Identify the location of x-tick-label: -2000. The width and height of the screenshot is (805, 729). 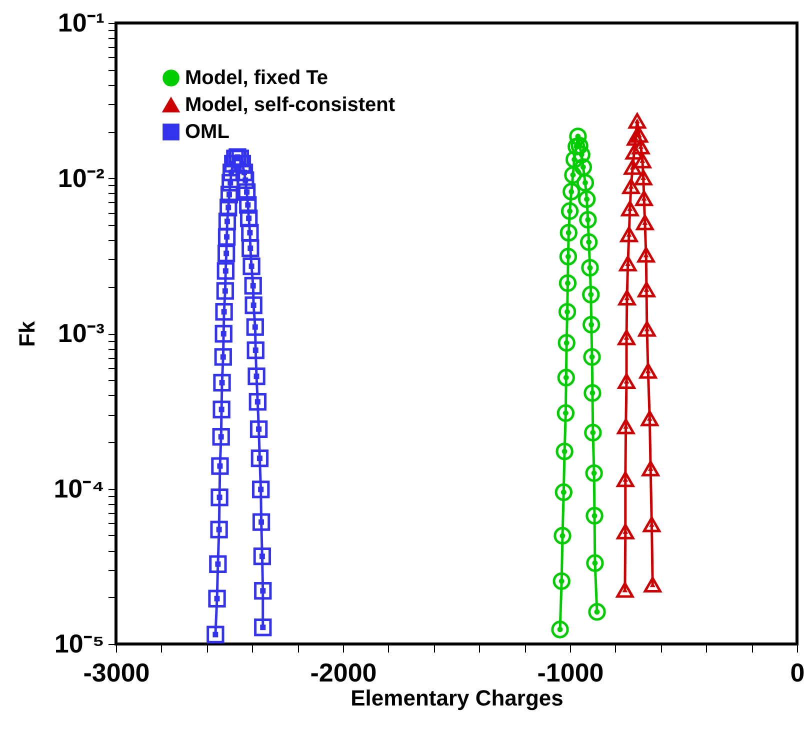
(343, 673).